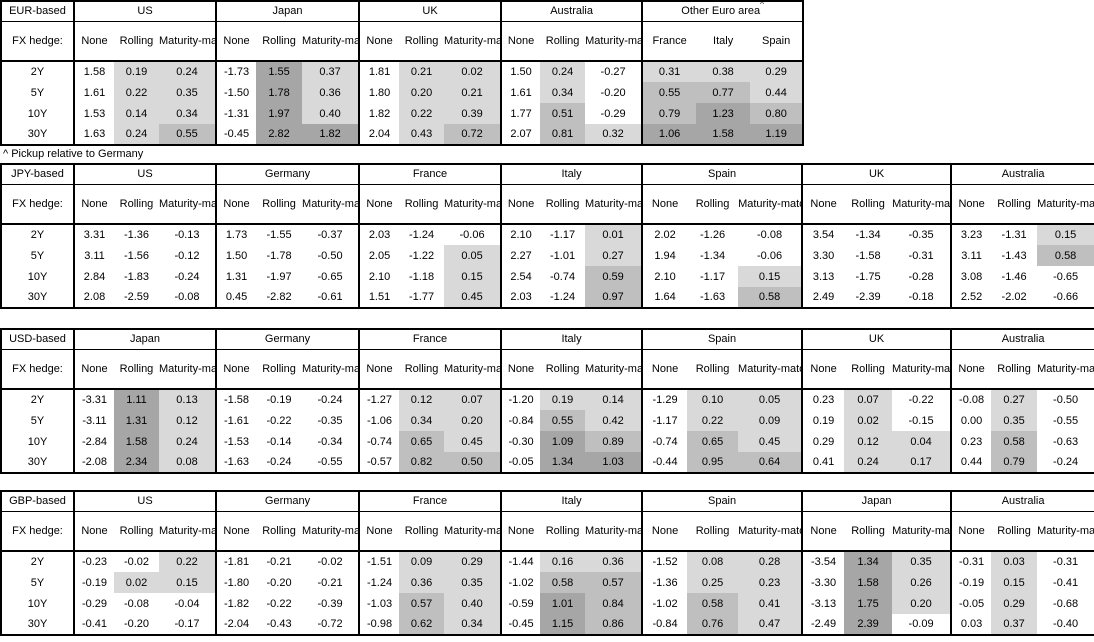 The width and height of the screenshot is (1094, 642). I want to click on value-cell: 0.02, so click(868, 420).